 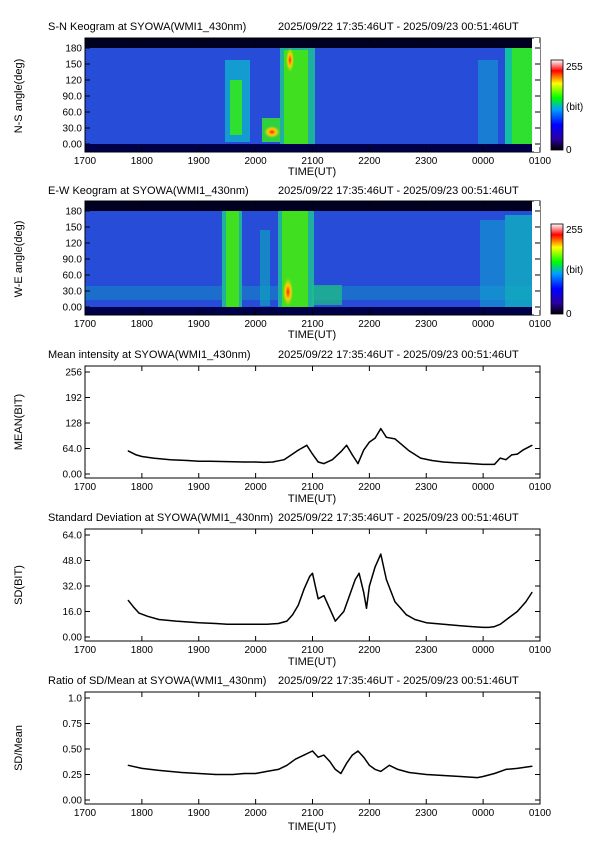 What do you see at coordinates (73, 260) in the screenshot?
I see `ew-y-tick-label: 90.0` at bounding box center [73, 260].